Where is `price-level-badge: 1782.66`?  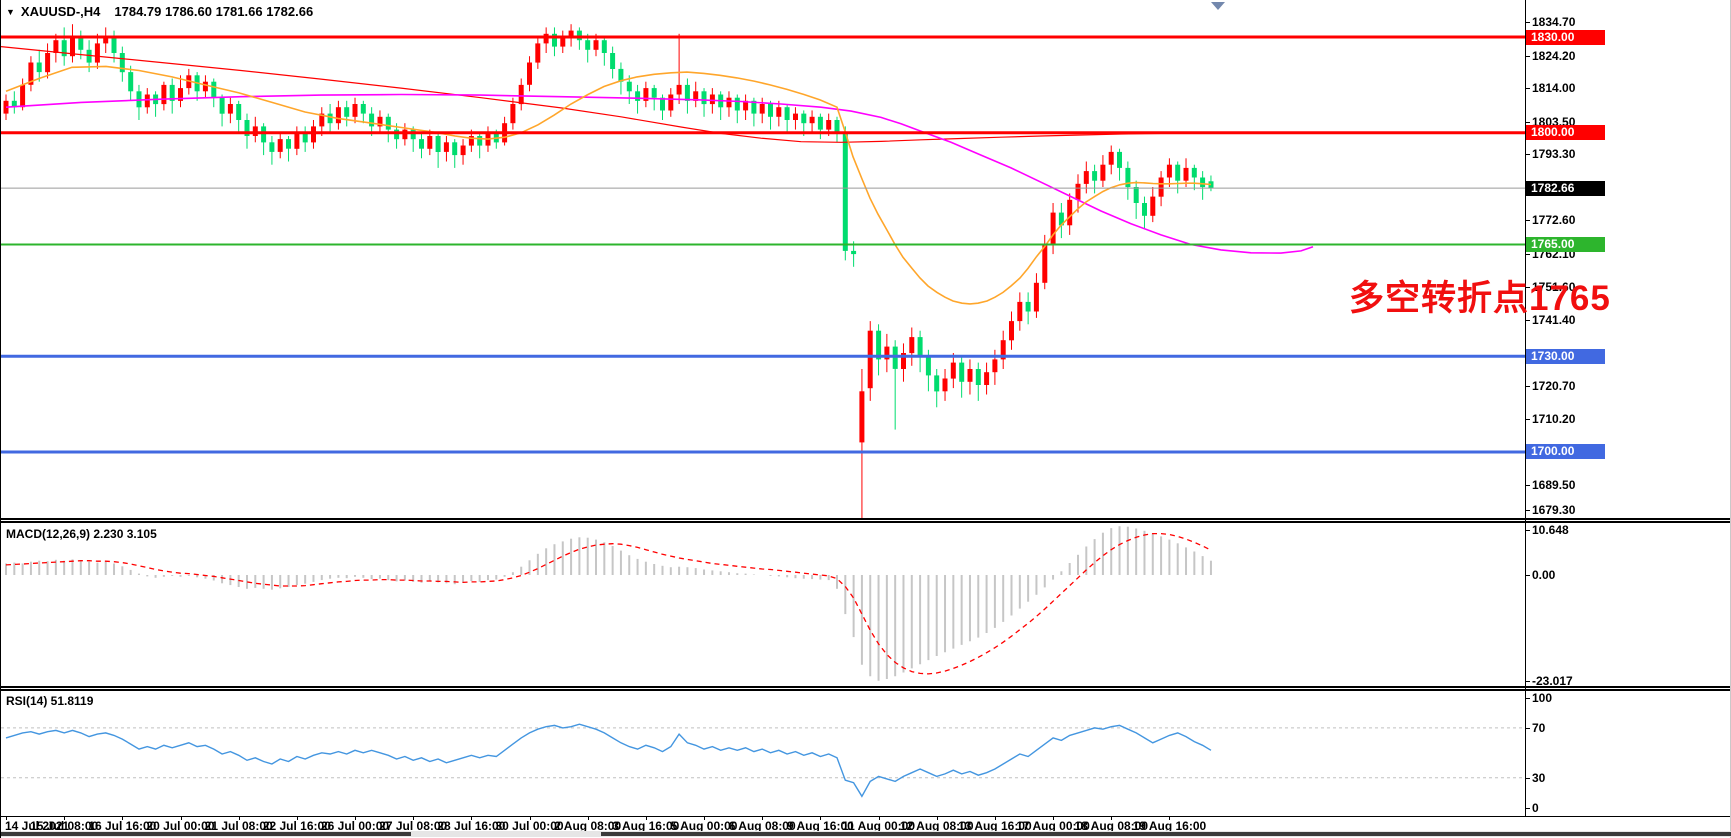 price-level-badge: 1782.66 is located at coordinates (1565, 188).